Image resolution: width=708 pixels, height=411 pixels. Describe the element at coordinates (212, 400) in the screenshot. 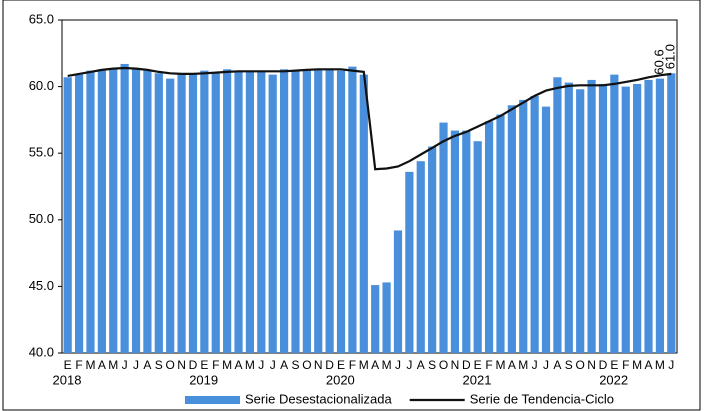

I see `legend-swatch` at that location.